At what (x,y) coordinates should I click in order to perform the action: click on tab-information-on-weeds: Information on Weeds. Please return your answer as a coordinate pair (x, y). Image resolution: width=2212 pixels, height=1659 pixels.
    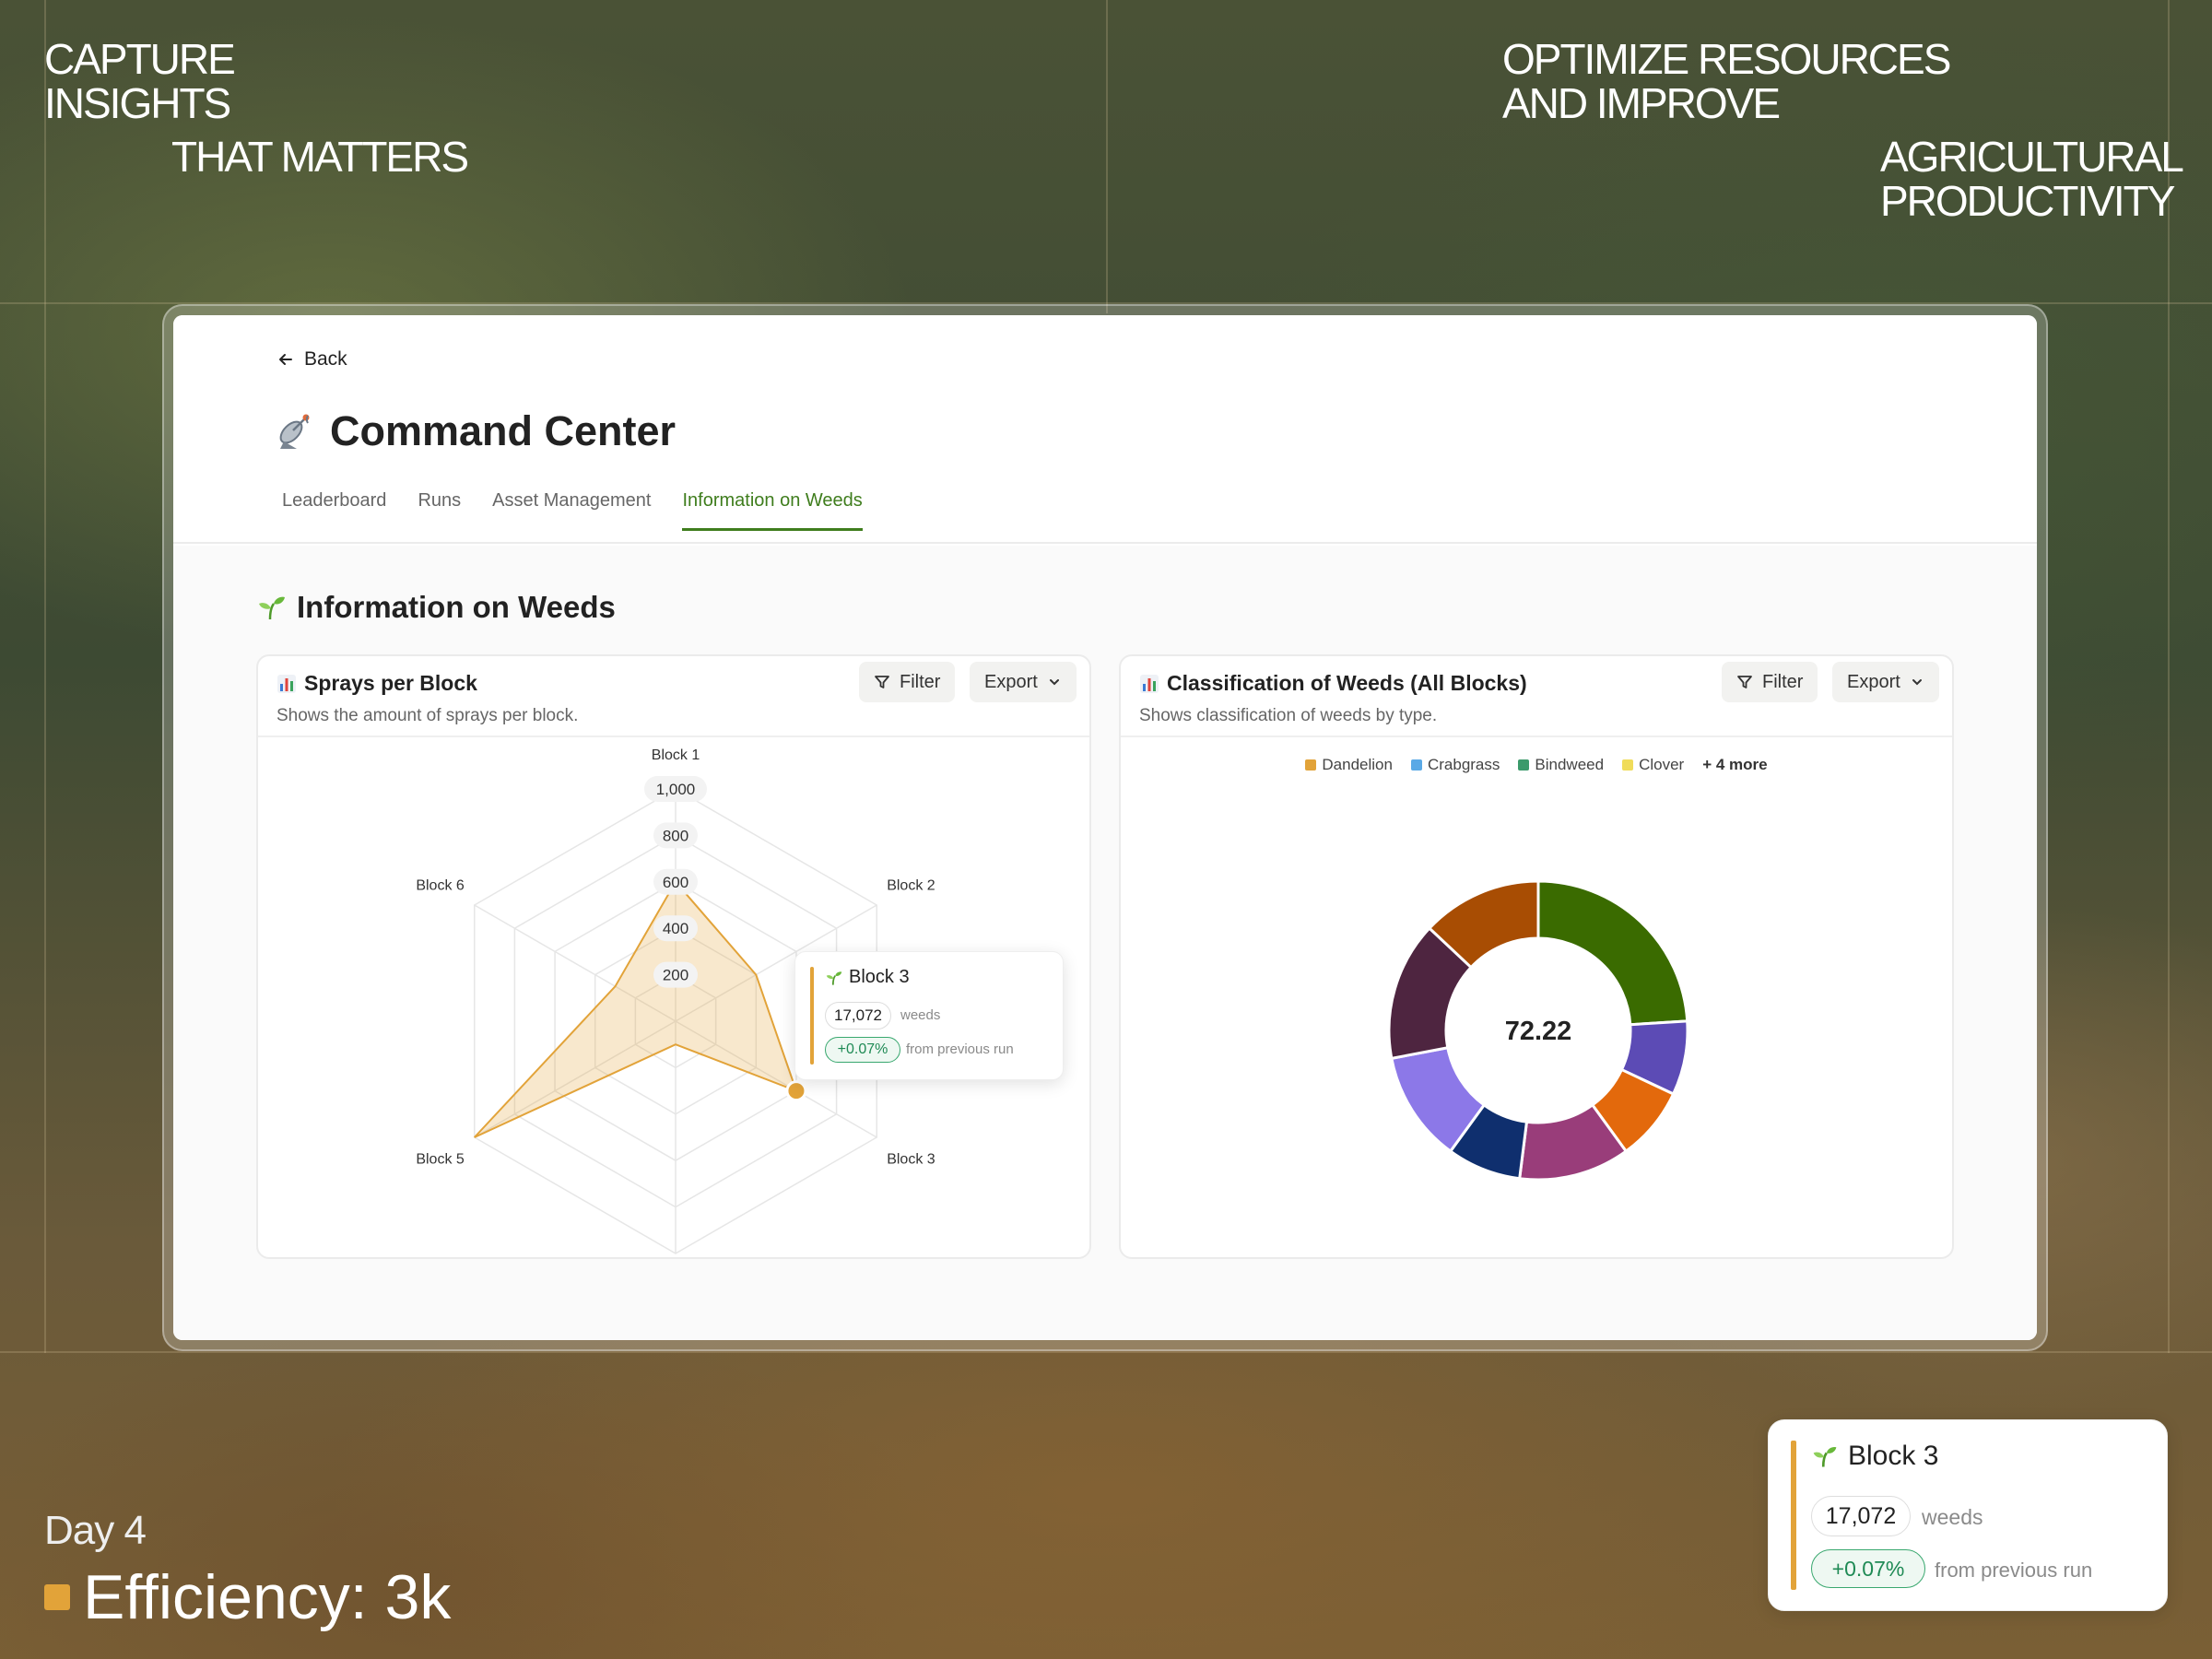
    Looking at the image, I should click on (772, 510).